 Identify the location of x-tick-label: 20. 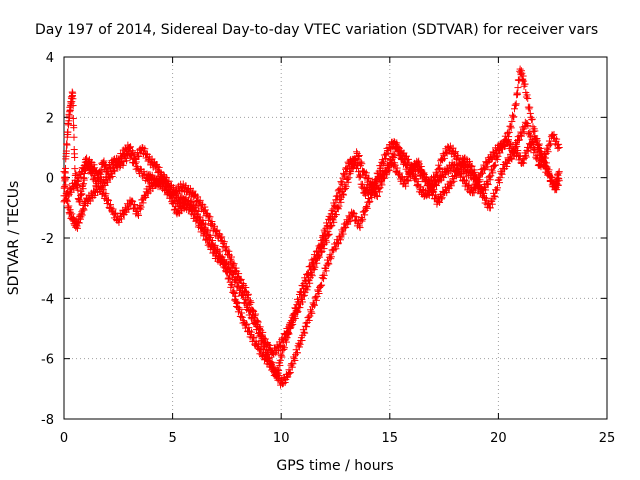
(498, 438).